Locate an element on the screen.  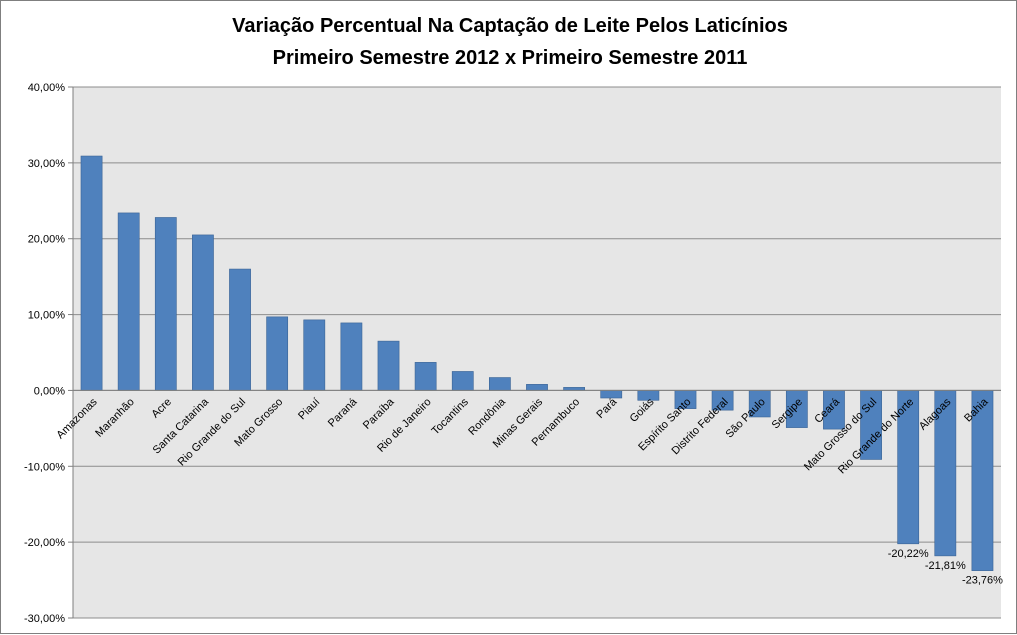
bar-mato-grosso is located at coordinates (277, 353).